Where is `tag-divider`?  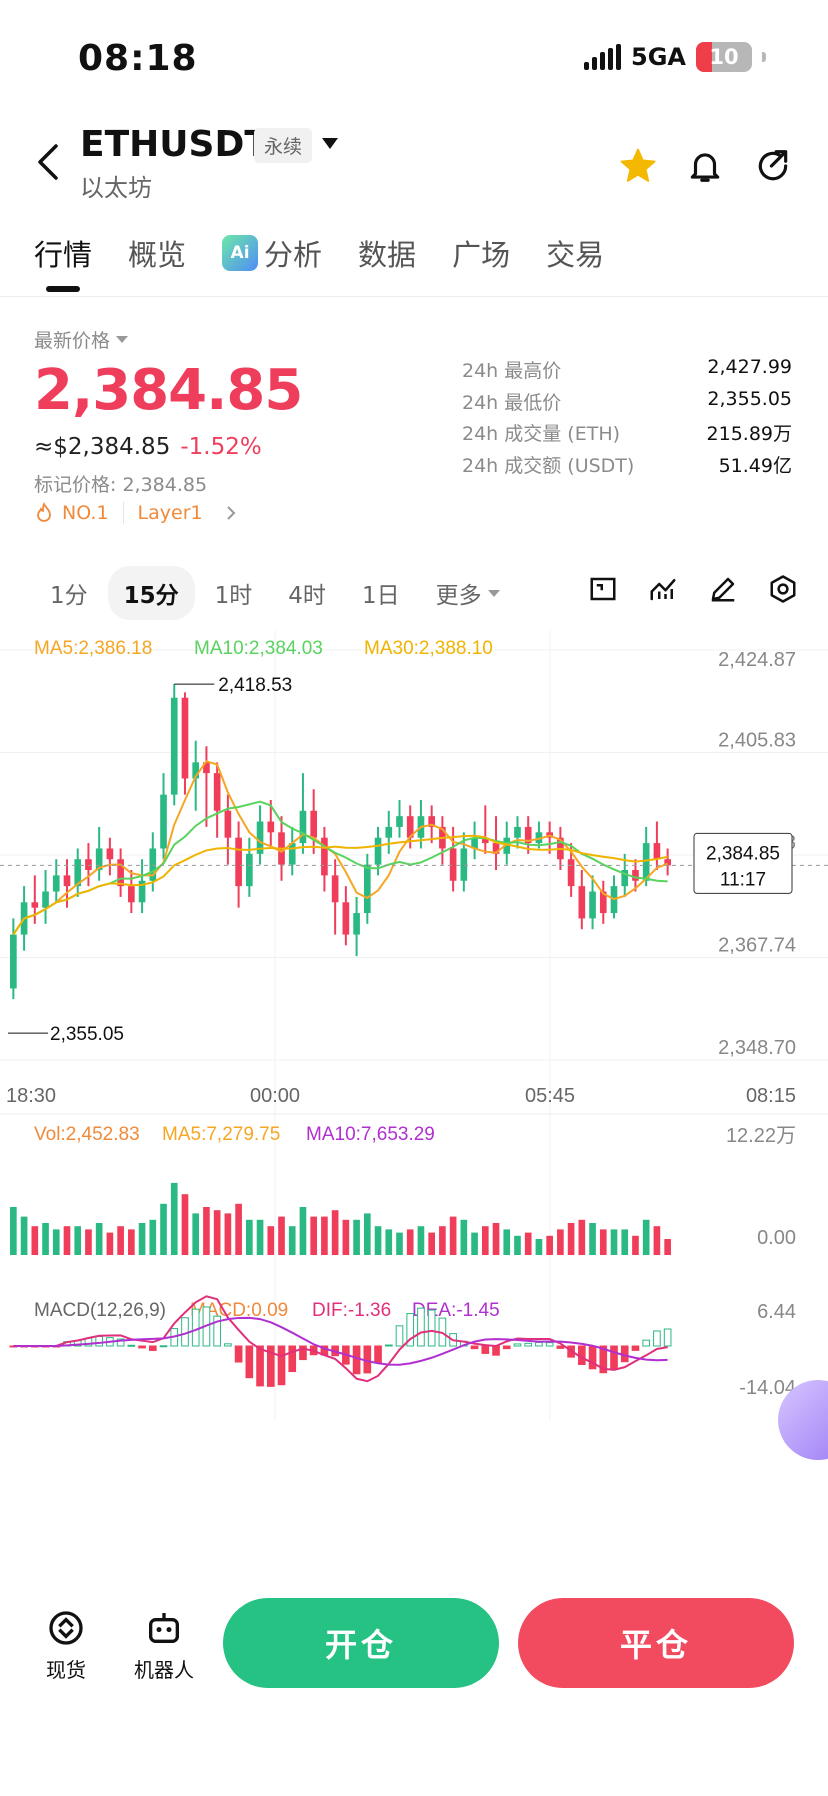 tag-divider is located at coordinates (123, 513).